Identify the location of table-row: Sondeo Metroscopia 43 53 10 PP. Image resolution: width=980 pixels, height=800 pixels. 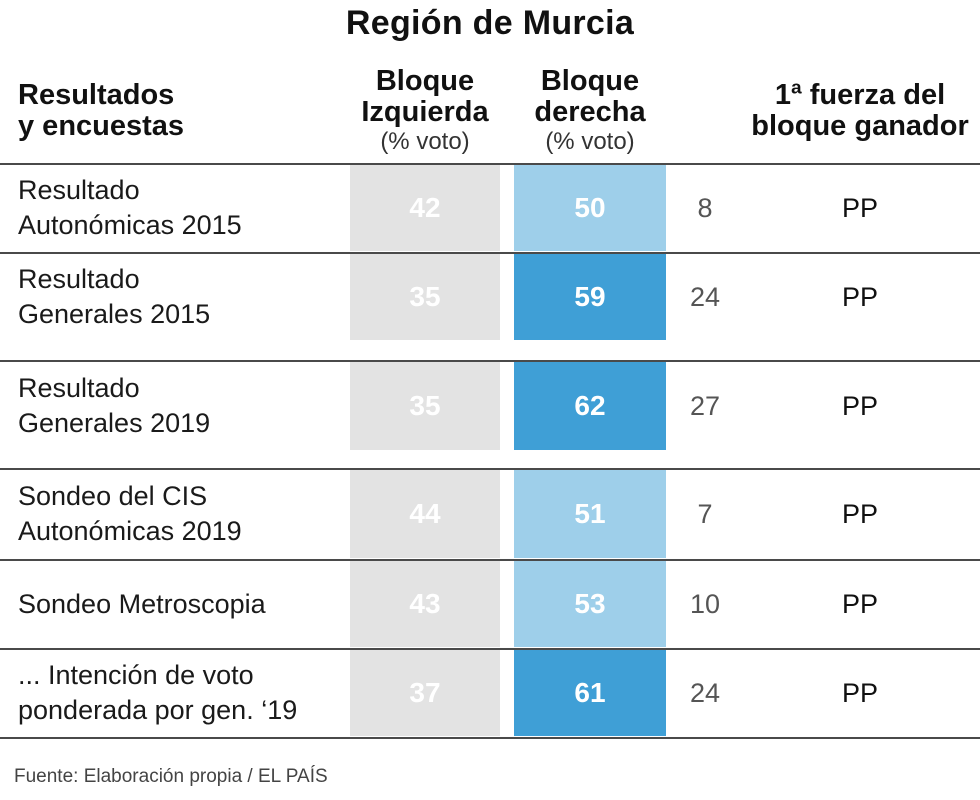
(490, 603).